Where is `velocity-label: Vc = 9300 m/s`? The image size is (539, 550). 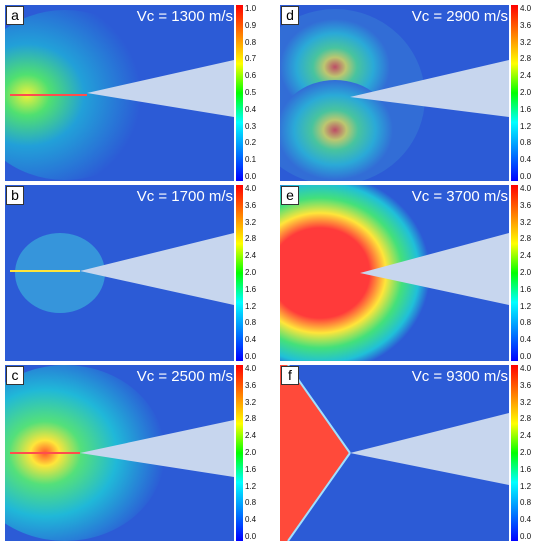 velocity-label: Vc = 9300 m/s is located at coordinates (459, 376).